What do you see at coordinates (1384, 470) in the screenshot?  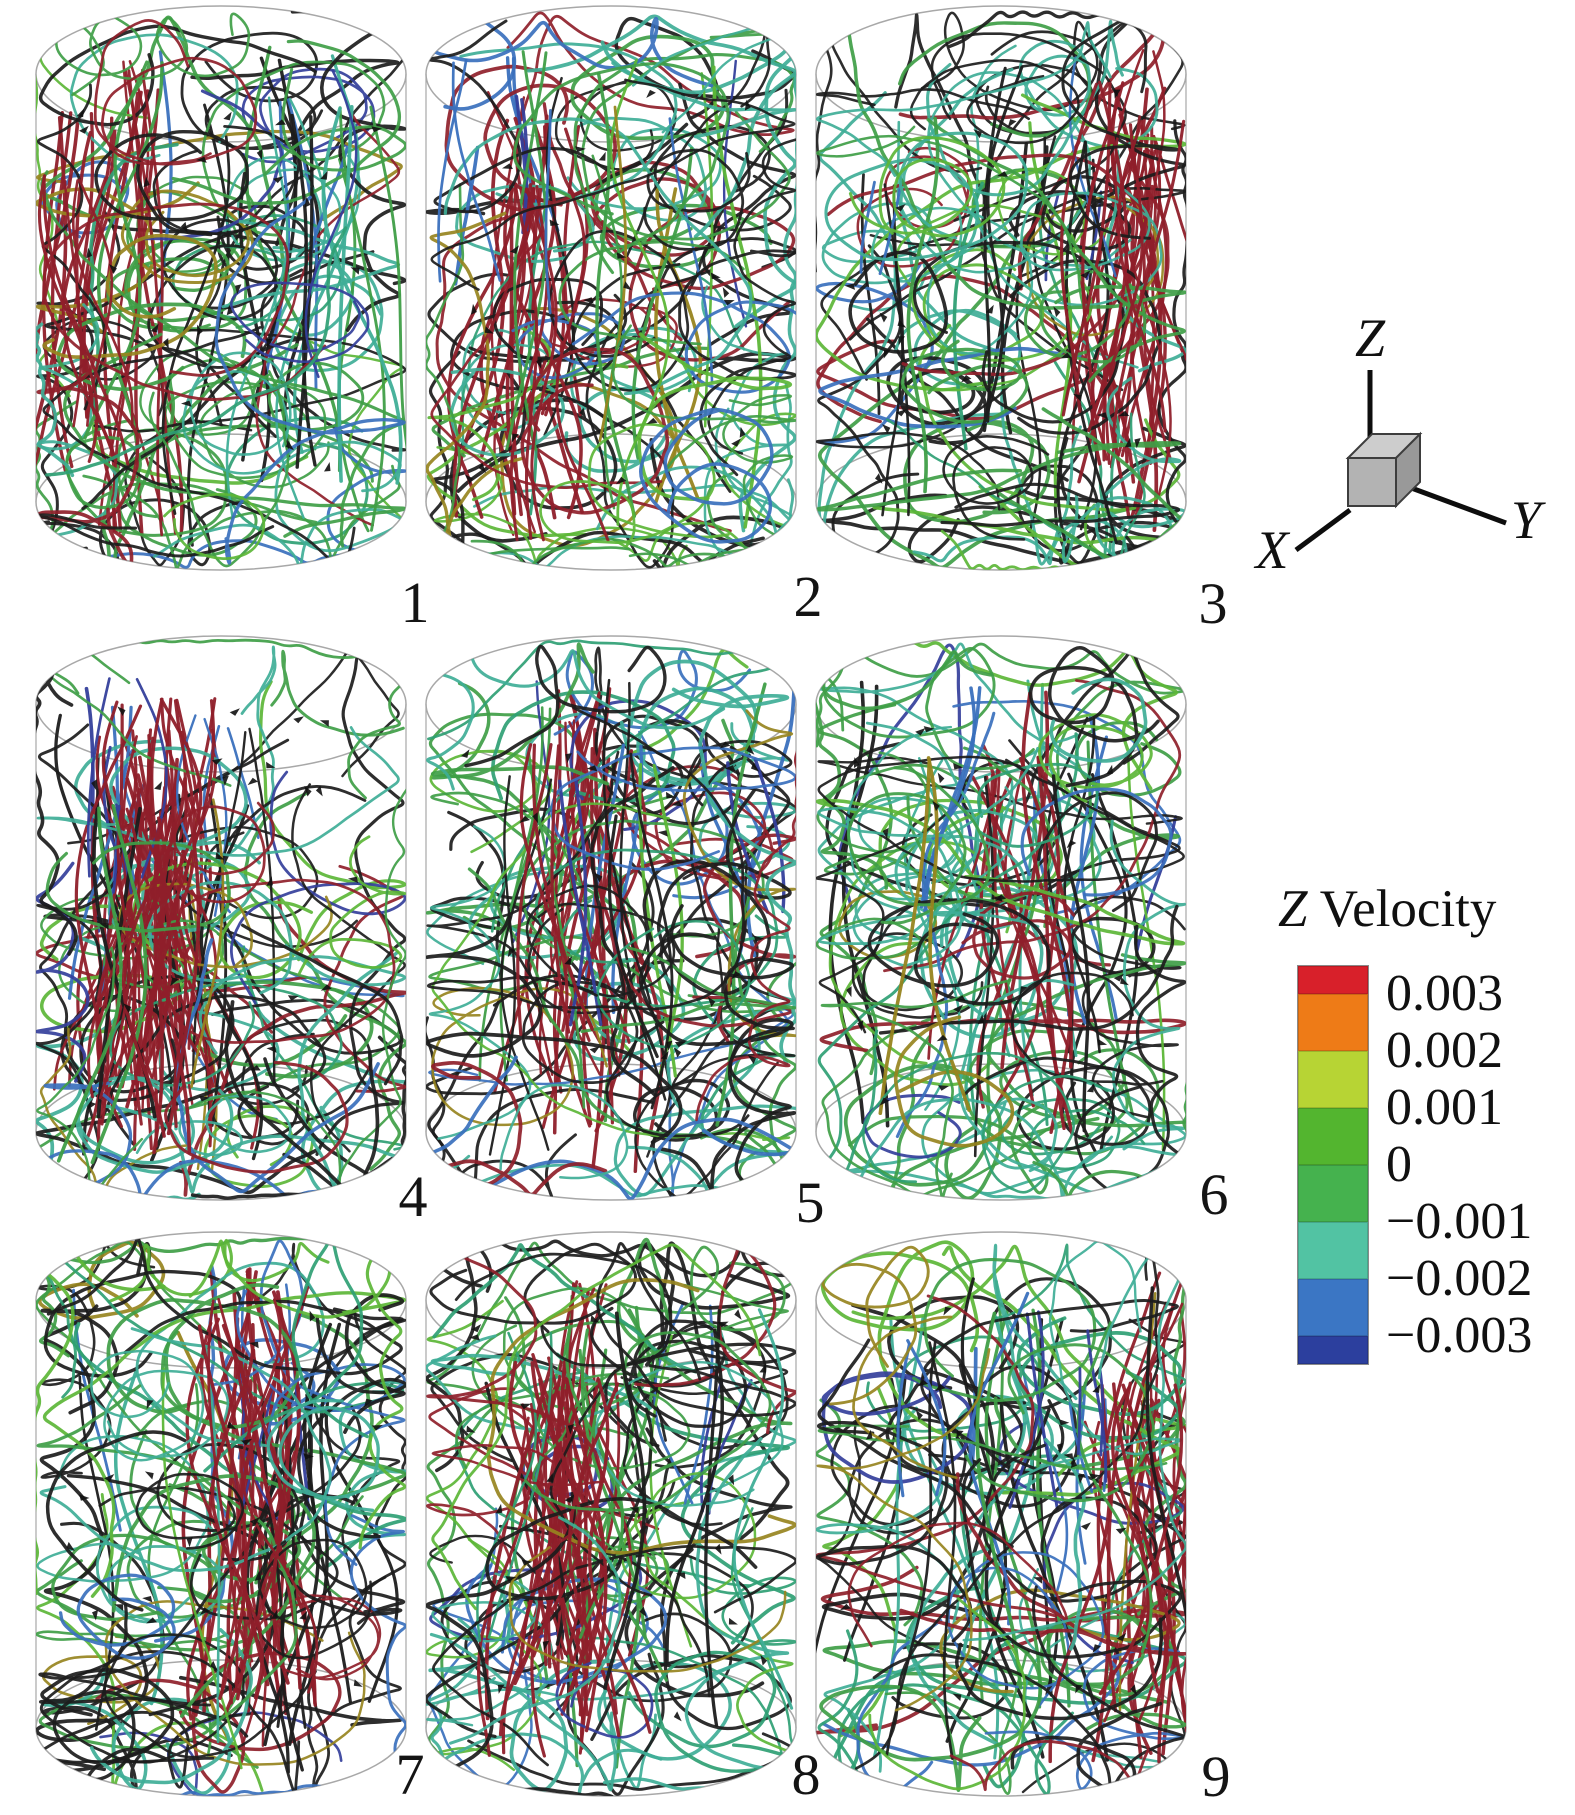 I see `origin-cube-icon` at bounding box center [1384, 470].